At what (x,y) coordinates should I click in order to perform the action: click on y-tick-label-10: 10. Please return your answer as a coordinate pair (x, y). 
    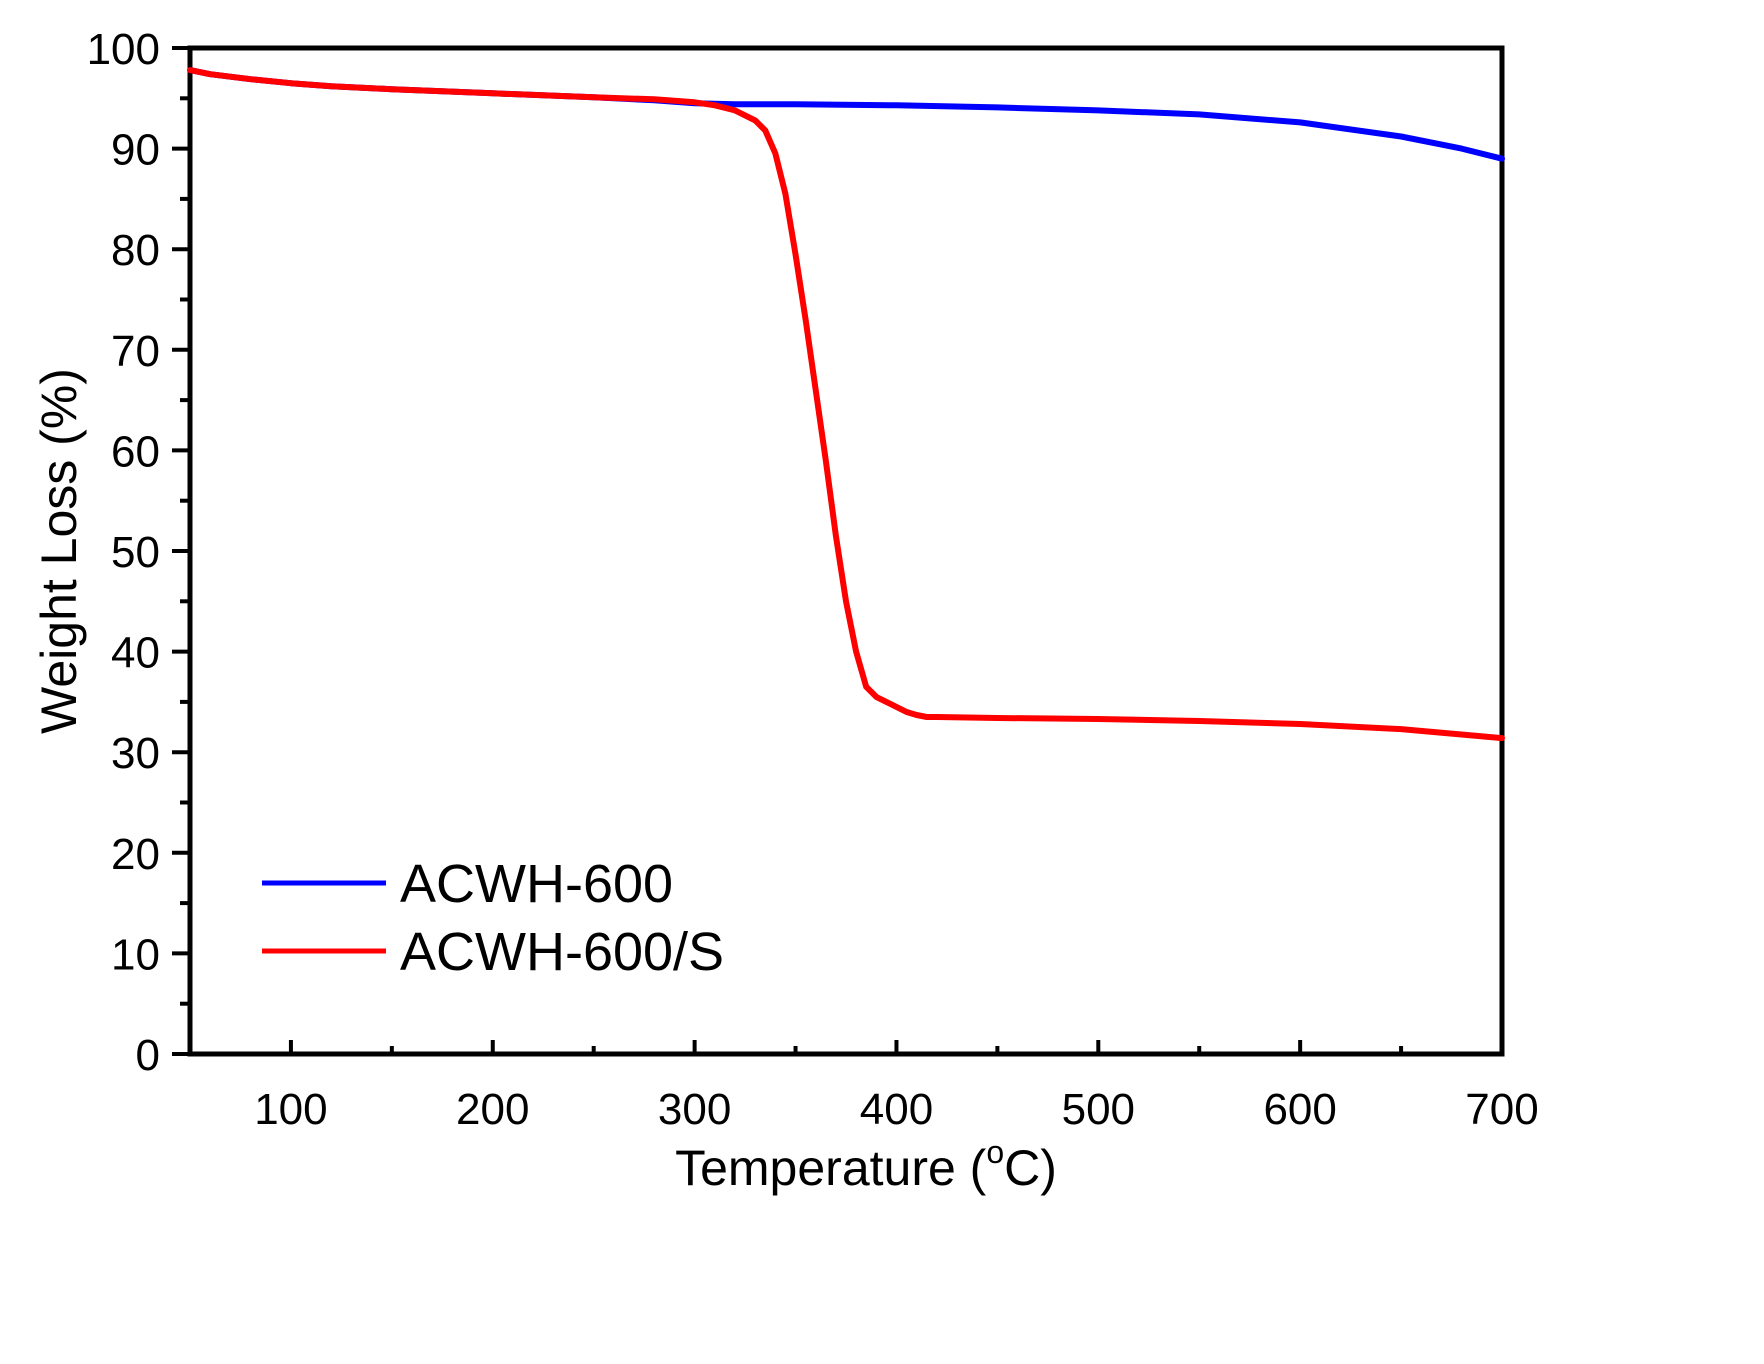
    Looking at the image, I should click on (135, 954).